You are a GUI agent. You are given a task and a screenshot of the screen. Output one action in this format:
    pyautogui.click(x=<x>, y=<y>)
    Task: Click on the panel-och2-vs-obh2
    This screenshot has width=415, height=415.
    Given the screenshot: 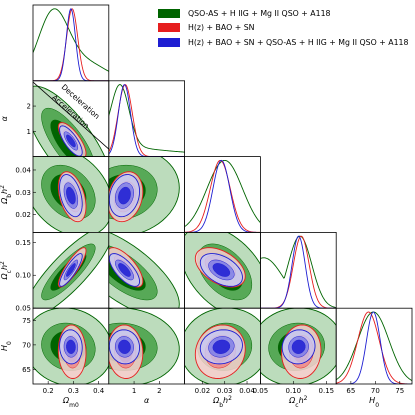 What is the action you would take?
    pyautogui.click(x=222, y=270)
    